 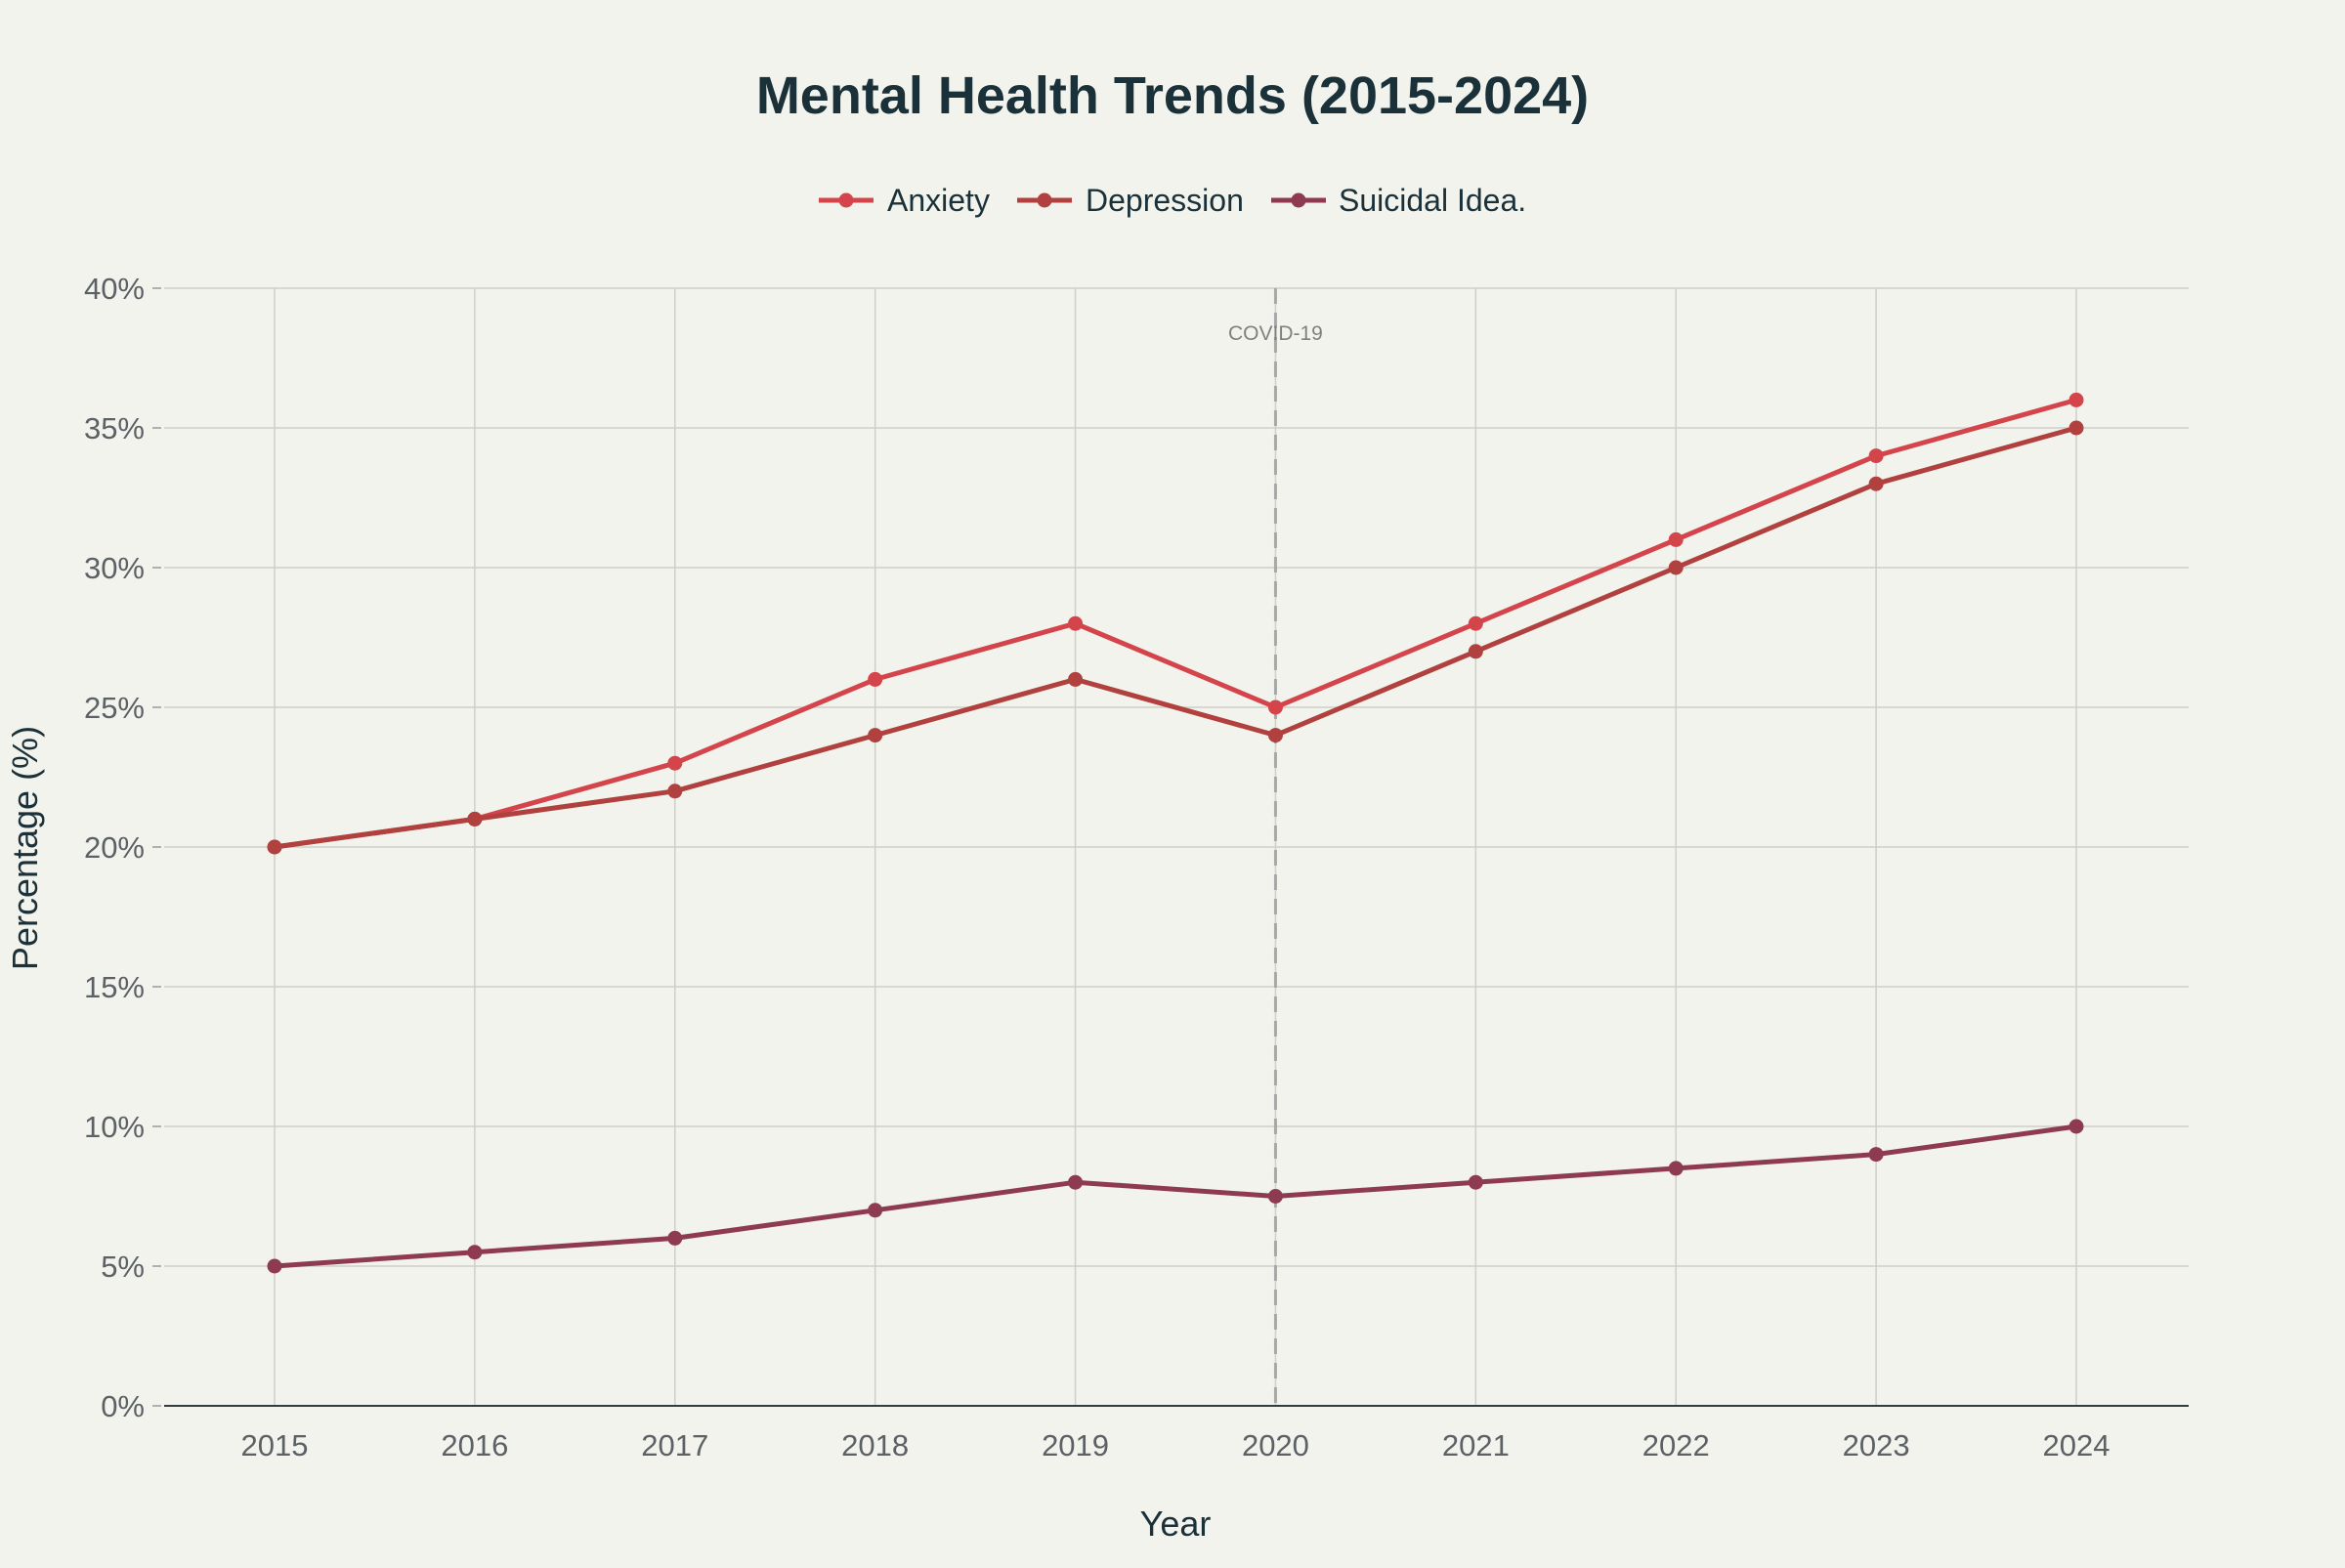 I want to click on covid-annotation-label: COVID-19, so click(x=1275, y=333).